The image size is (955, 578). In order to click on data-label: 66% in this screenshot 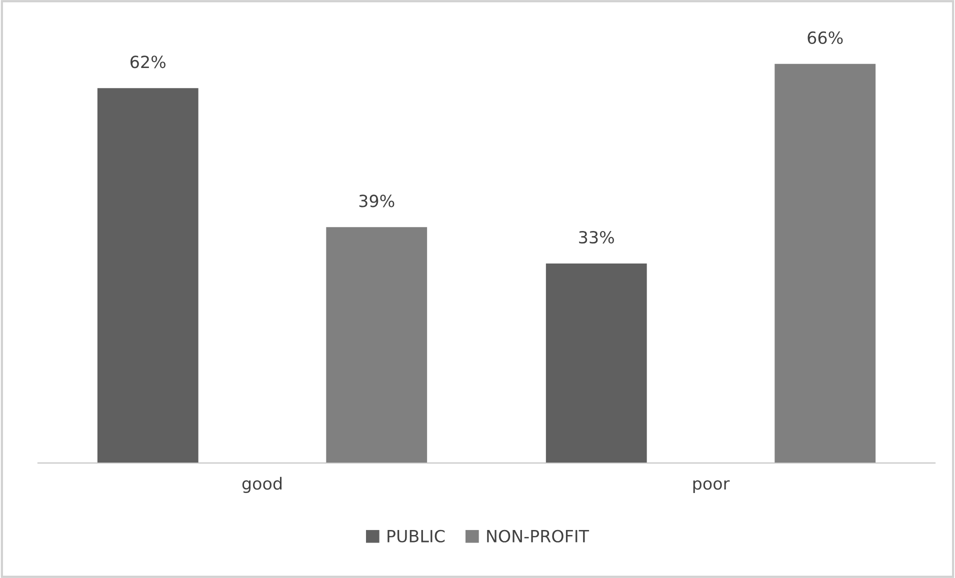, I will do `click(825, 37)`.